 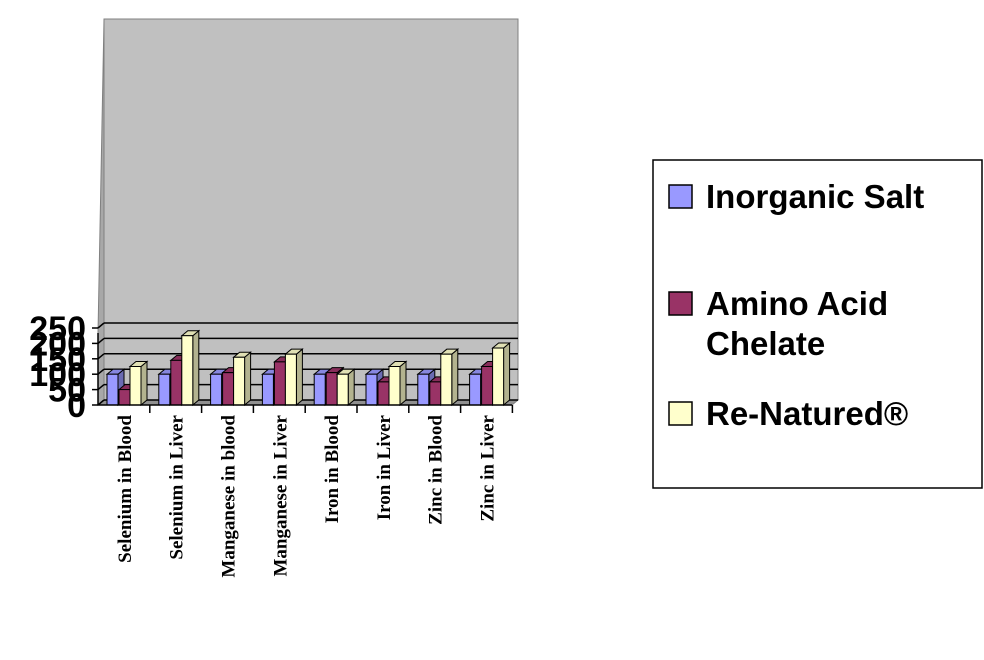 What do you see at coordinates (177, 486) in the screenshot?
I see `x-category-label: Selenium in Liver` at bounding box center [177, 486].